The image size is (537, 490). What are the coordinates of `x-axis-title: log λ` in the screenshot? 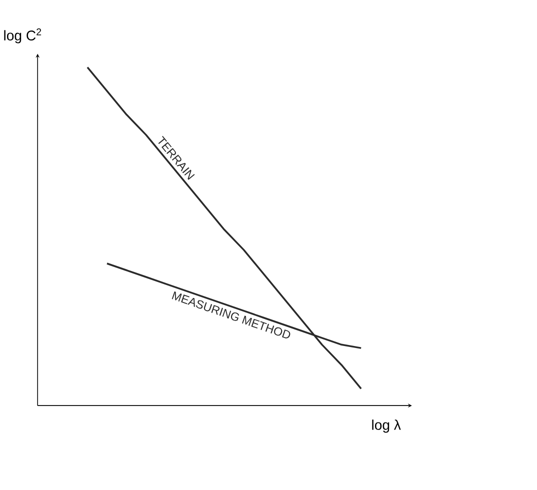 It's located at (386, 426).